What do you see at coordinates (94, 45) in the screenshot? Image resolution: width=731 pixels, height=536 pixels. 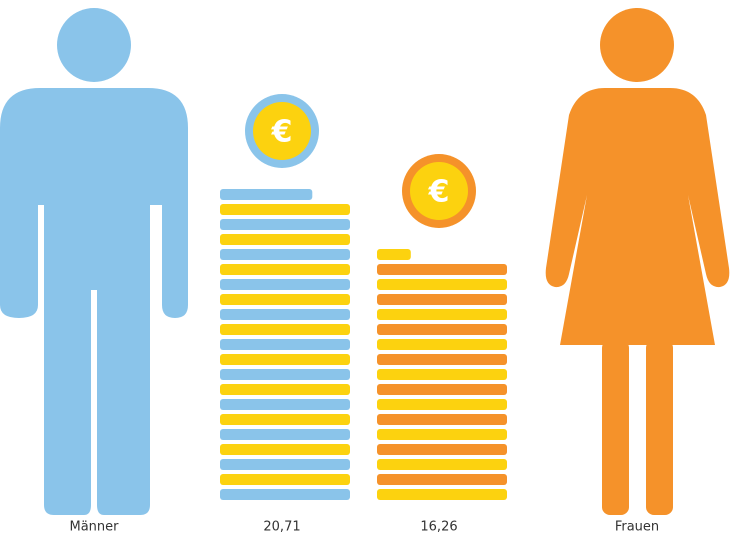 I see `man-head` at bounding box center [94, 45].